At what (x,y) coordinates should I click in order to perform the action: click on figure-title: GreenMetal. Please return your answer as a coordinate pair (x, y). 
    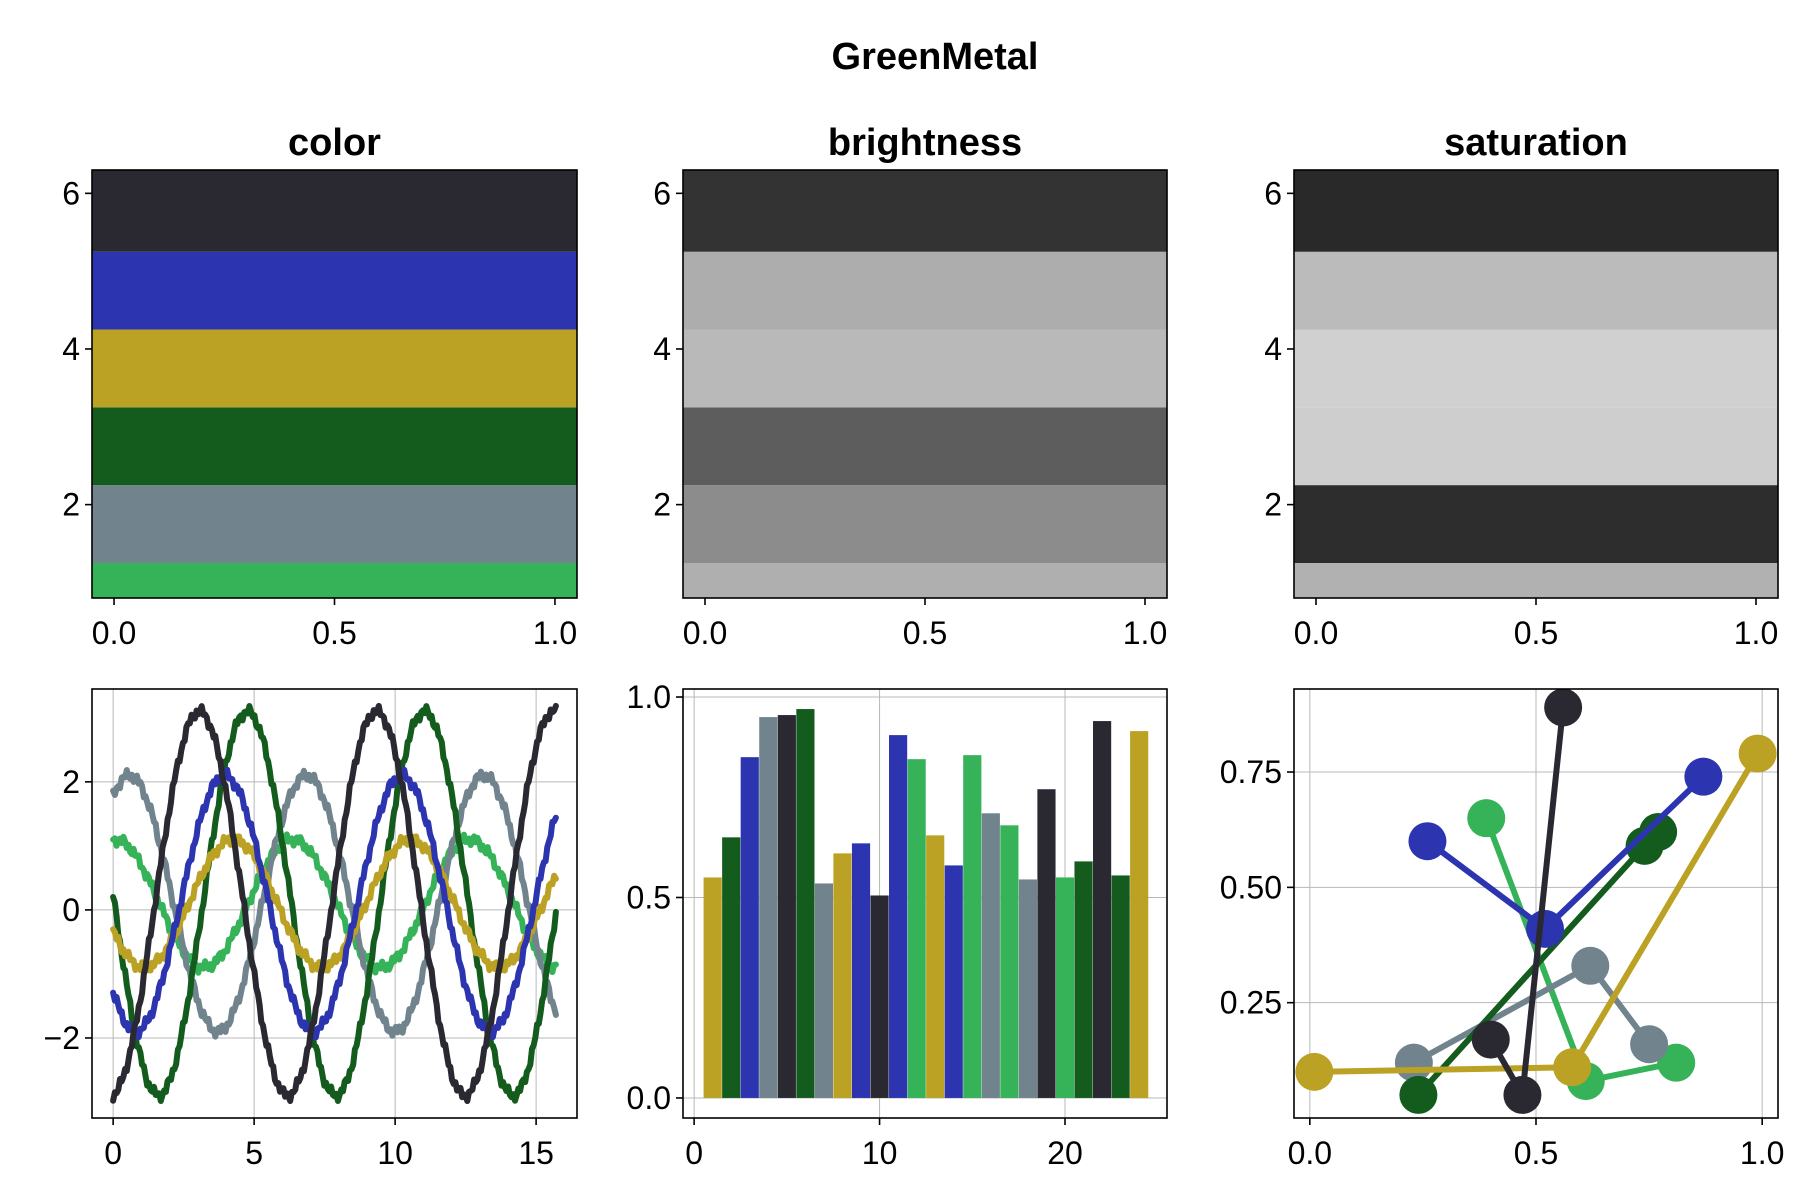
    Looking at the image, I should click on (935, 57).